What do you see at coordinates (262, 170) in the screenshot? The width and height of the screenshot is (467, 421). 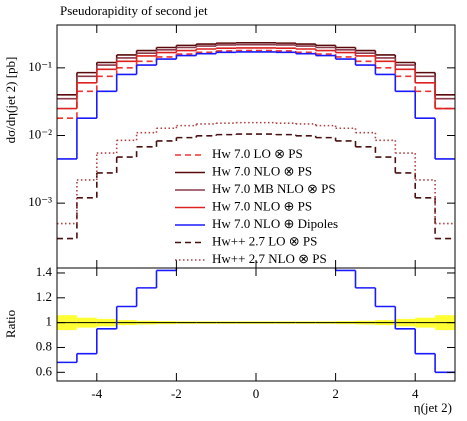 I see `legend-label: Hw 7.0 NLO ⊗ PS` at bounding box center [262, 170].